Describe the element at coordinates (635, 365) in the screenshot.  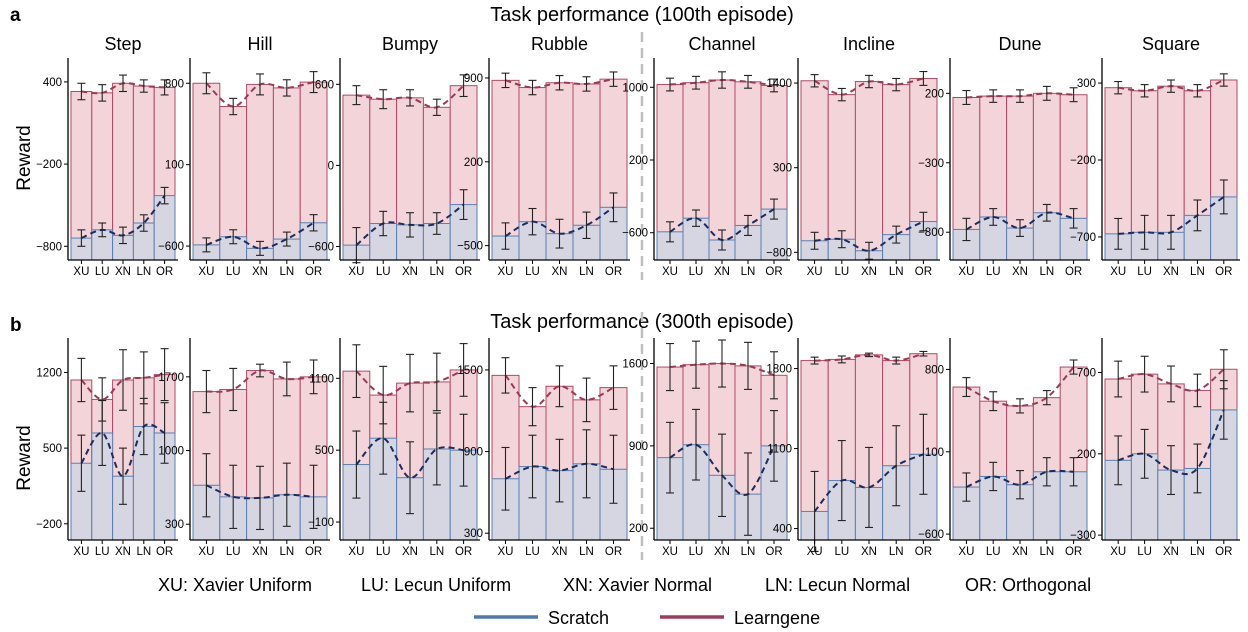
I see `y-tick-label: 1600` at that location.